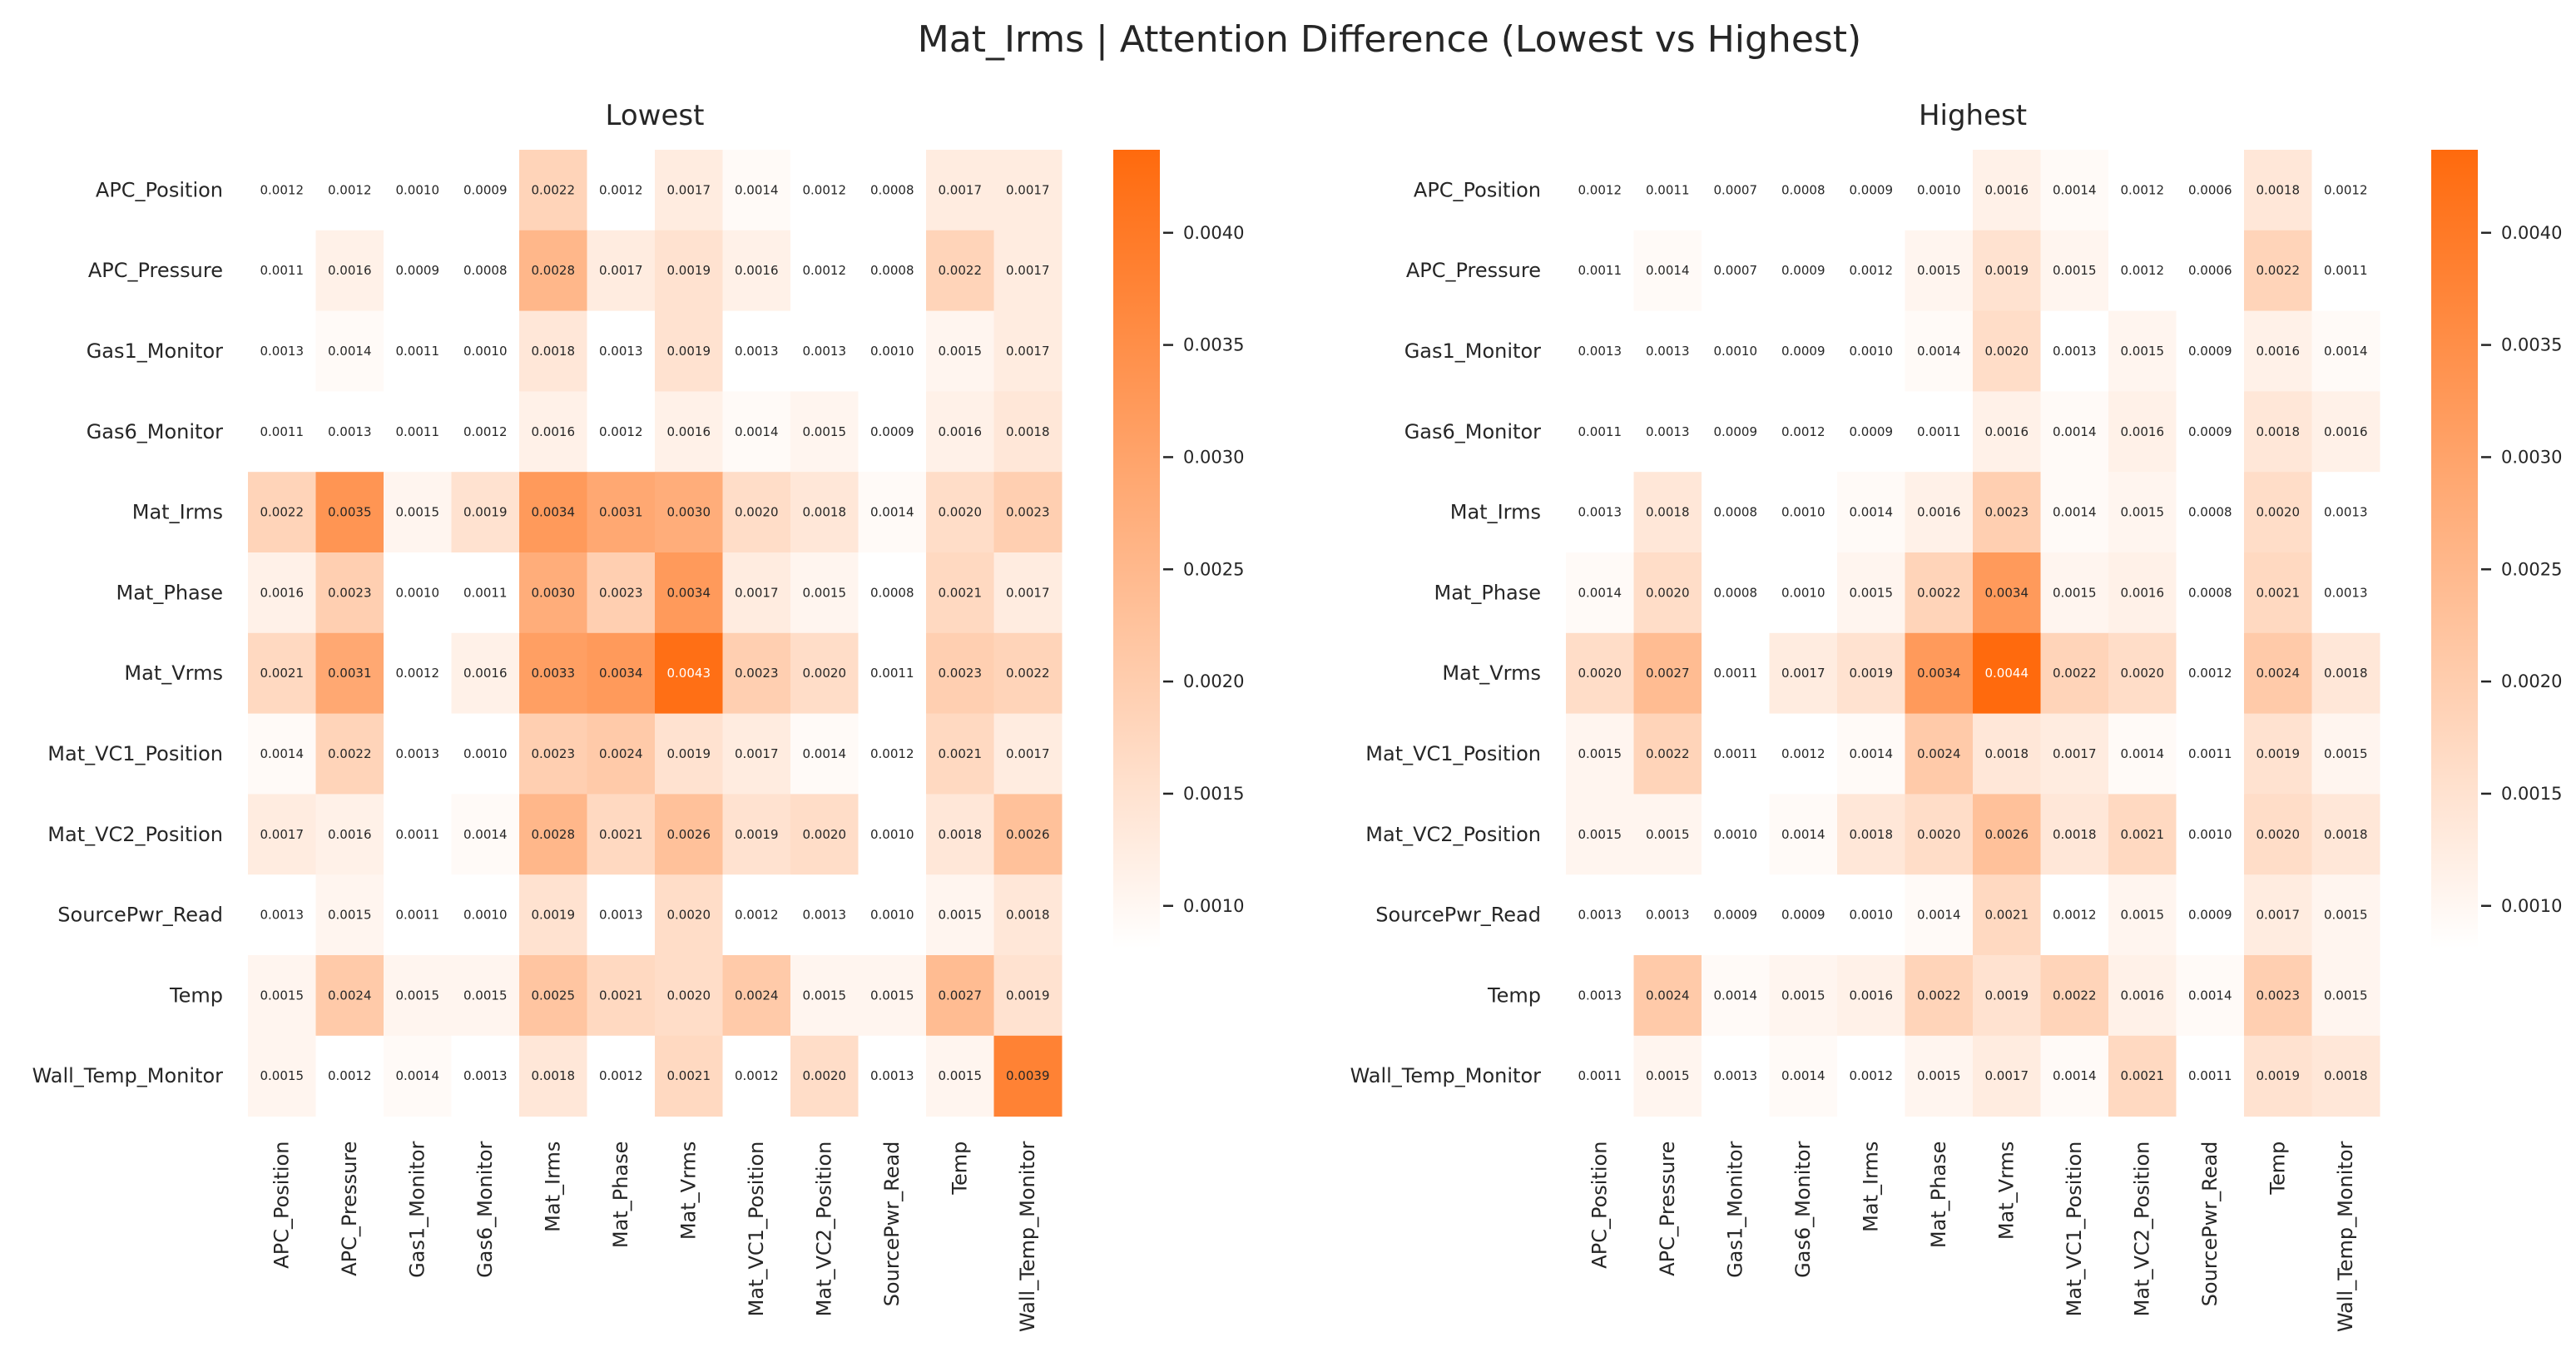 The width and height of the screenshot is (2576, 1362). I want to click on cell-value-label: 0.0031, so click(621, 512).